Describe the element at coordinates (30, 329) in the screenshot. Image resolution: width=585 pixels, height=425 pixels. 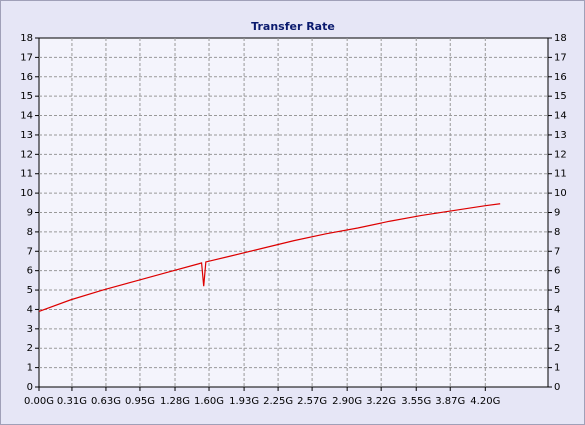
I see `y-tick-label: 3` at that location.